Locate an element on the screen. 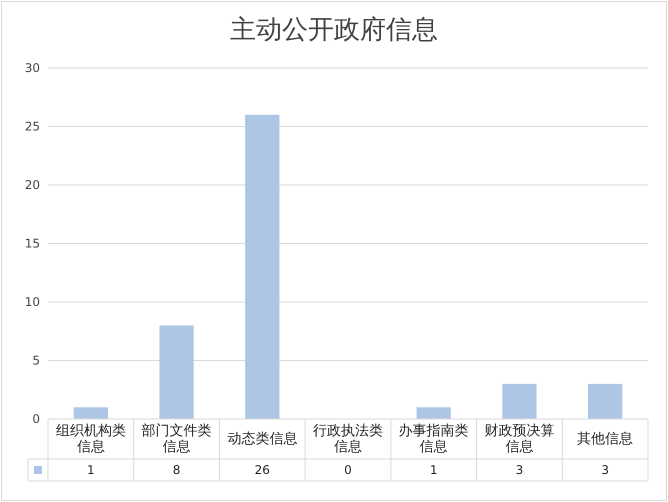 This screenshot has width=668, height=502. x-tick-label: 财政预决算信息 is located at coordinates (519, 439).